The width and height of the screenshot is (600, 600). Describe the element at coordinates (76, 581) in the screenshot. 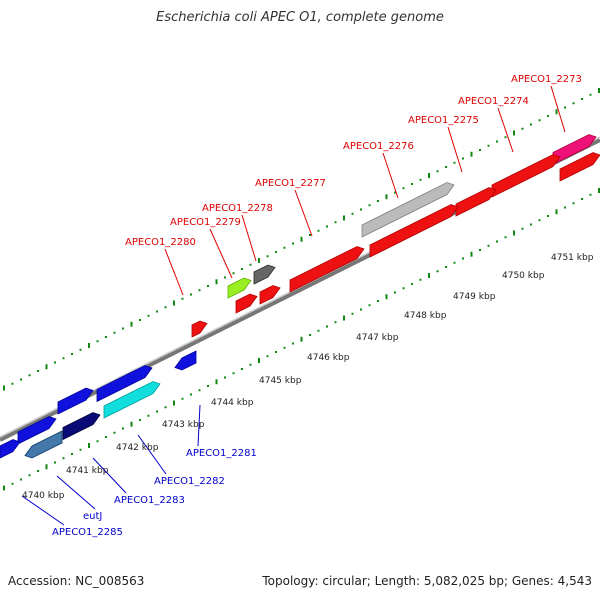

I see `accession-text: Accession: NC_008563` at that location.